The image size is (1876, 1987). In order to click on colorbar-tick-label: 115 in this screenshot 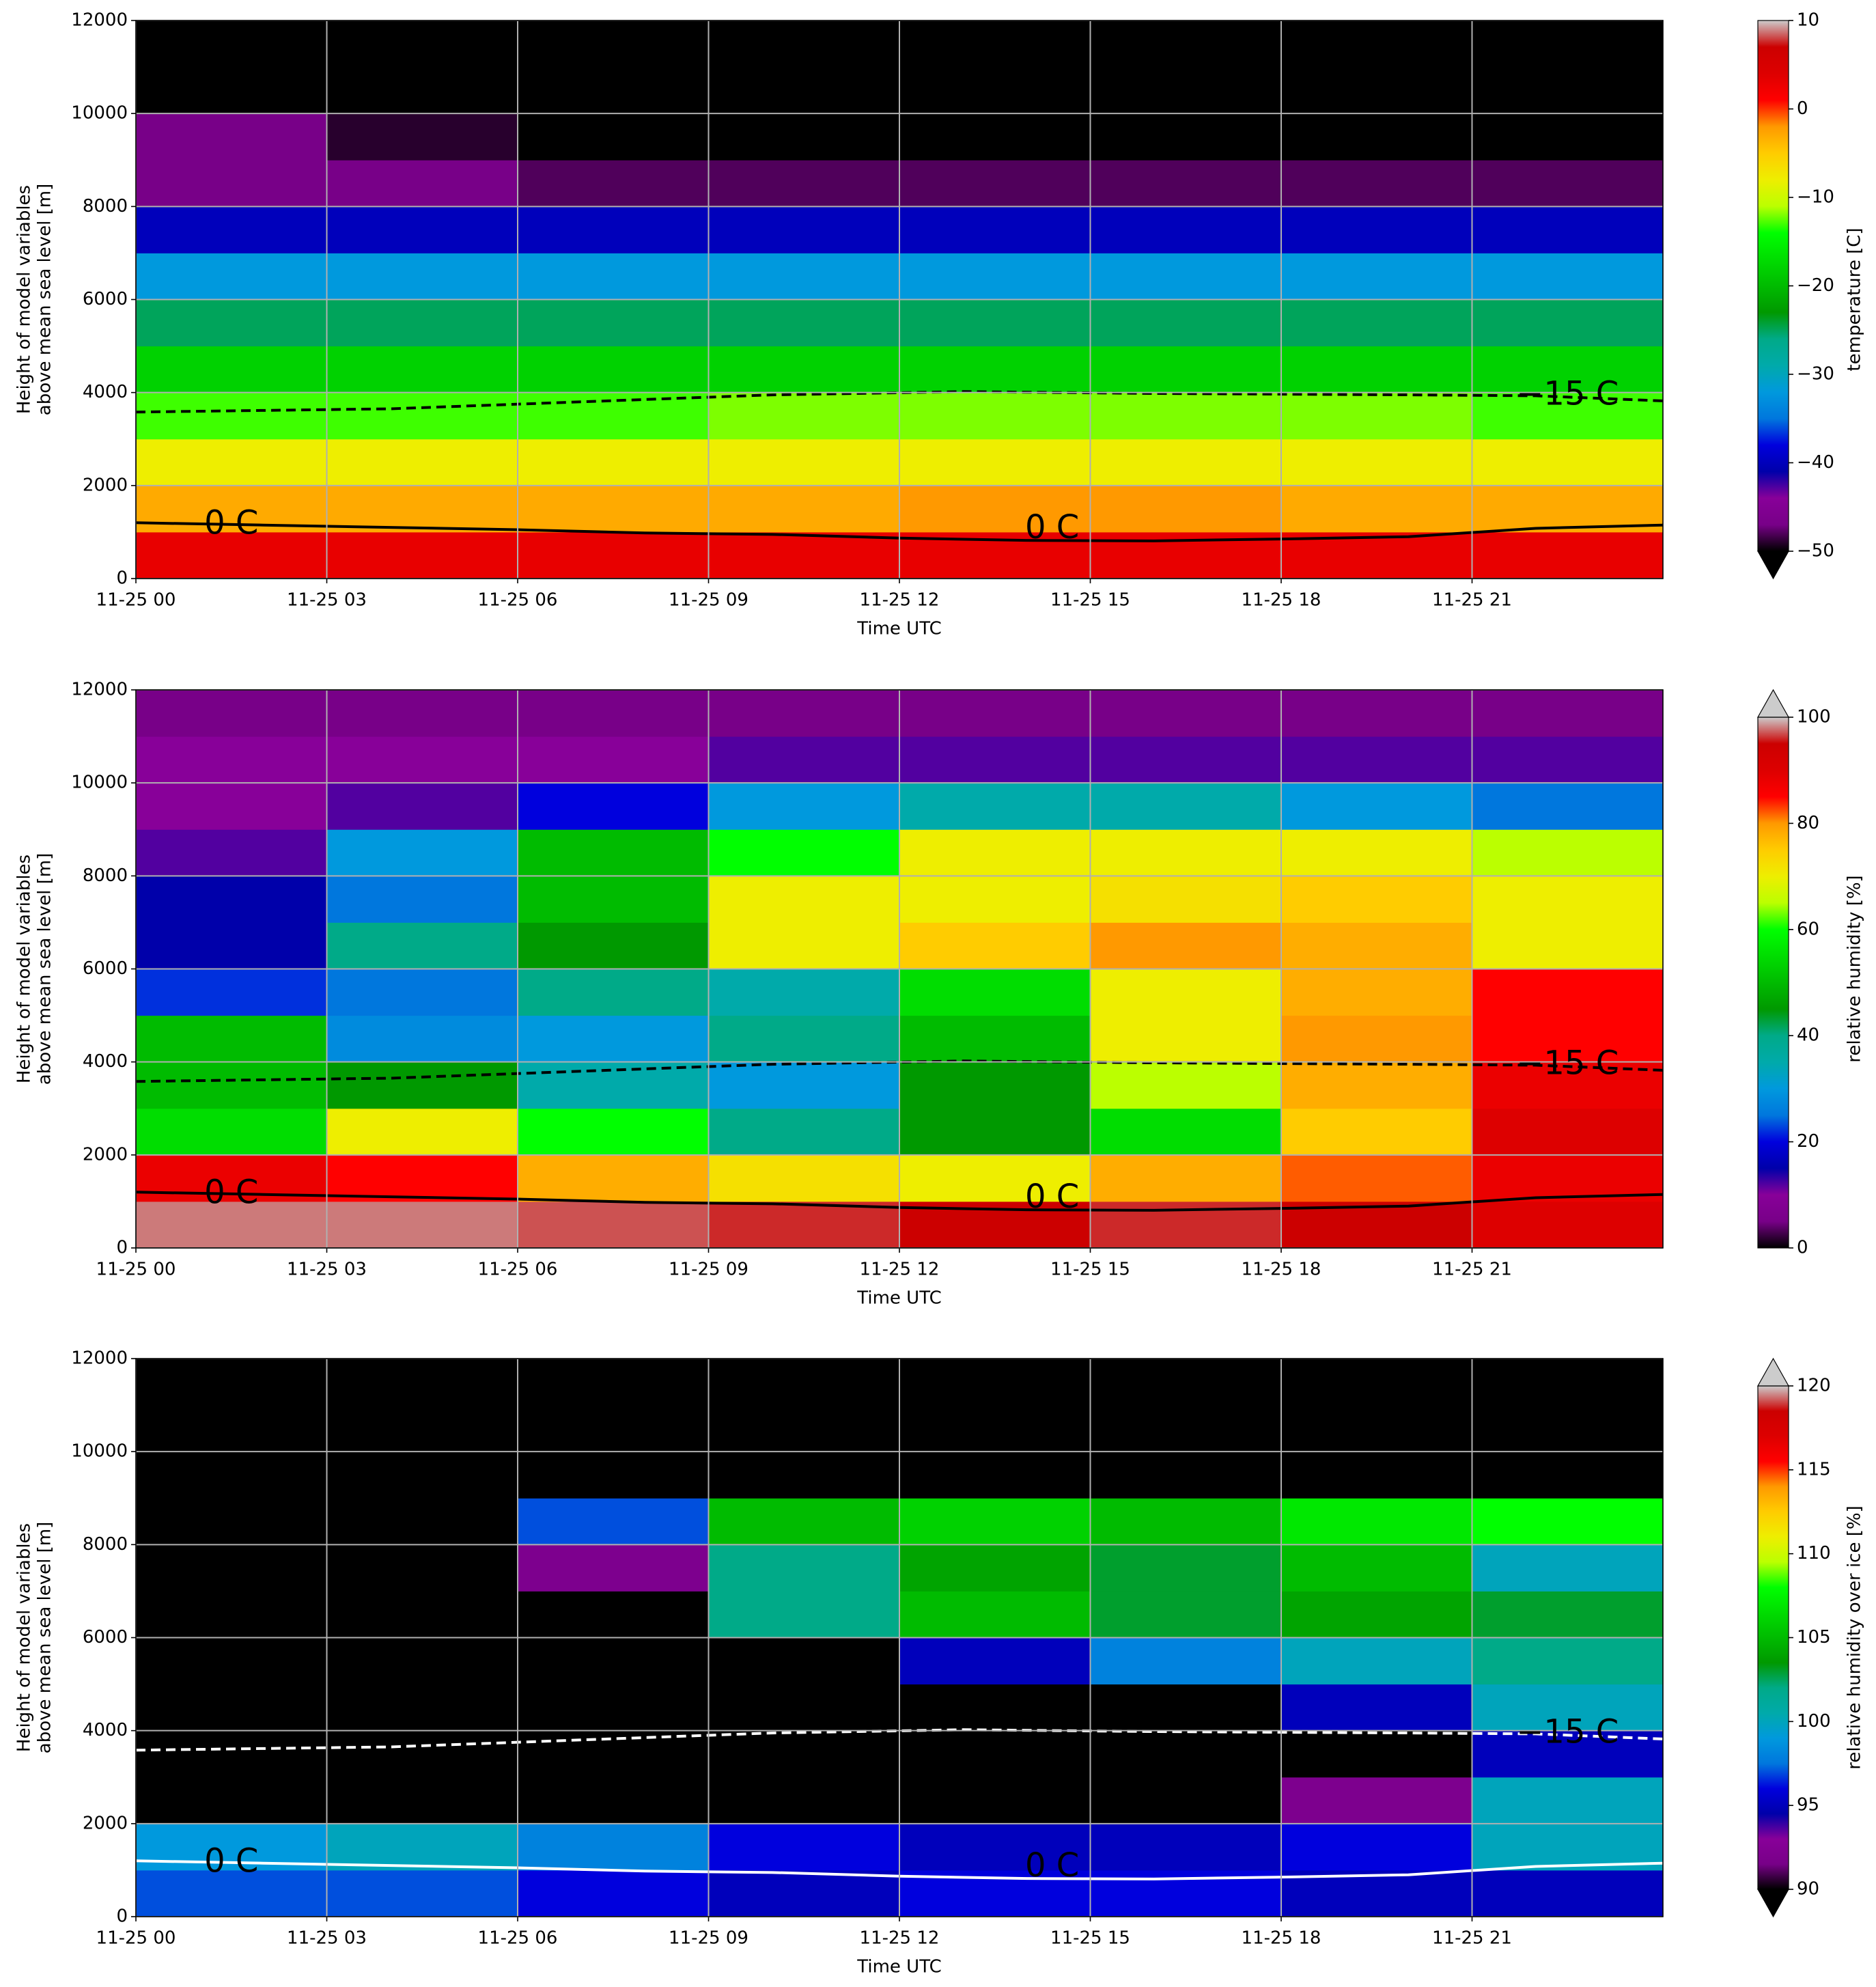, I will do `click(1814, 1469)`.